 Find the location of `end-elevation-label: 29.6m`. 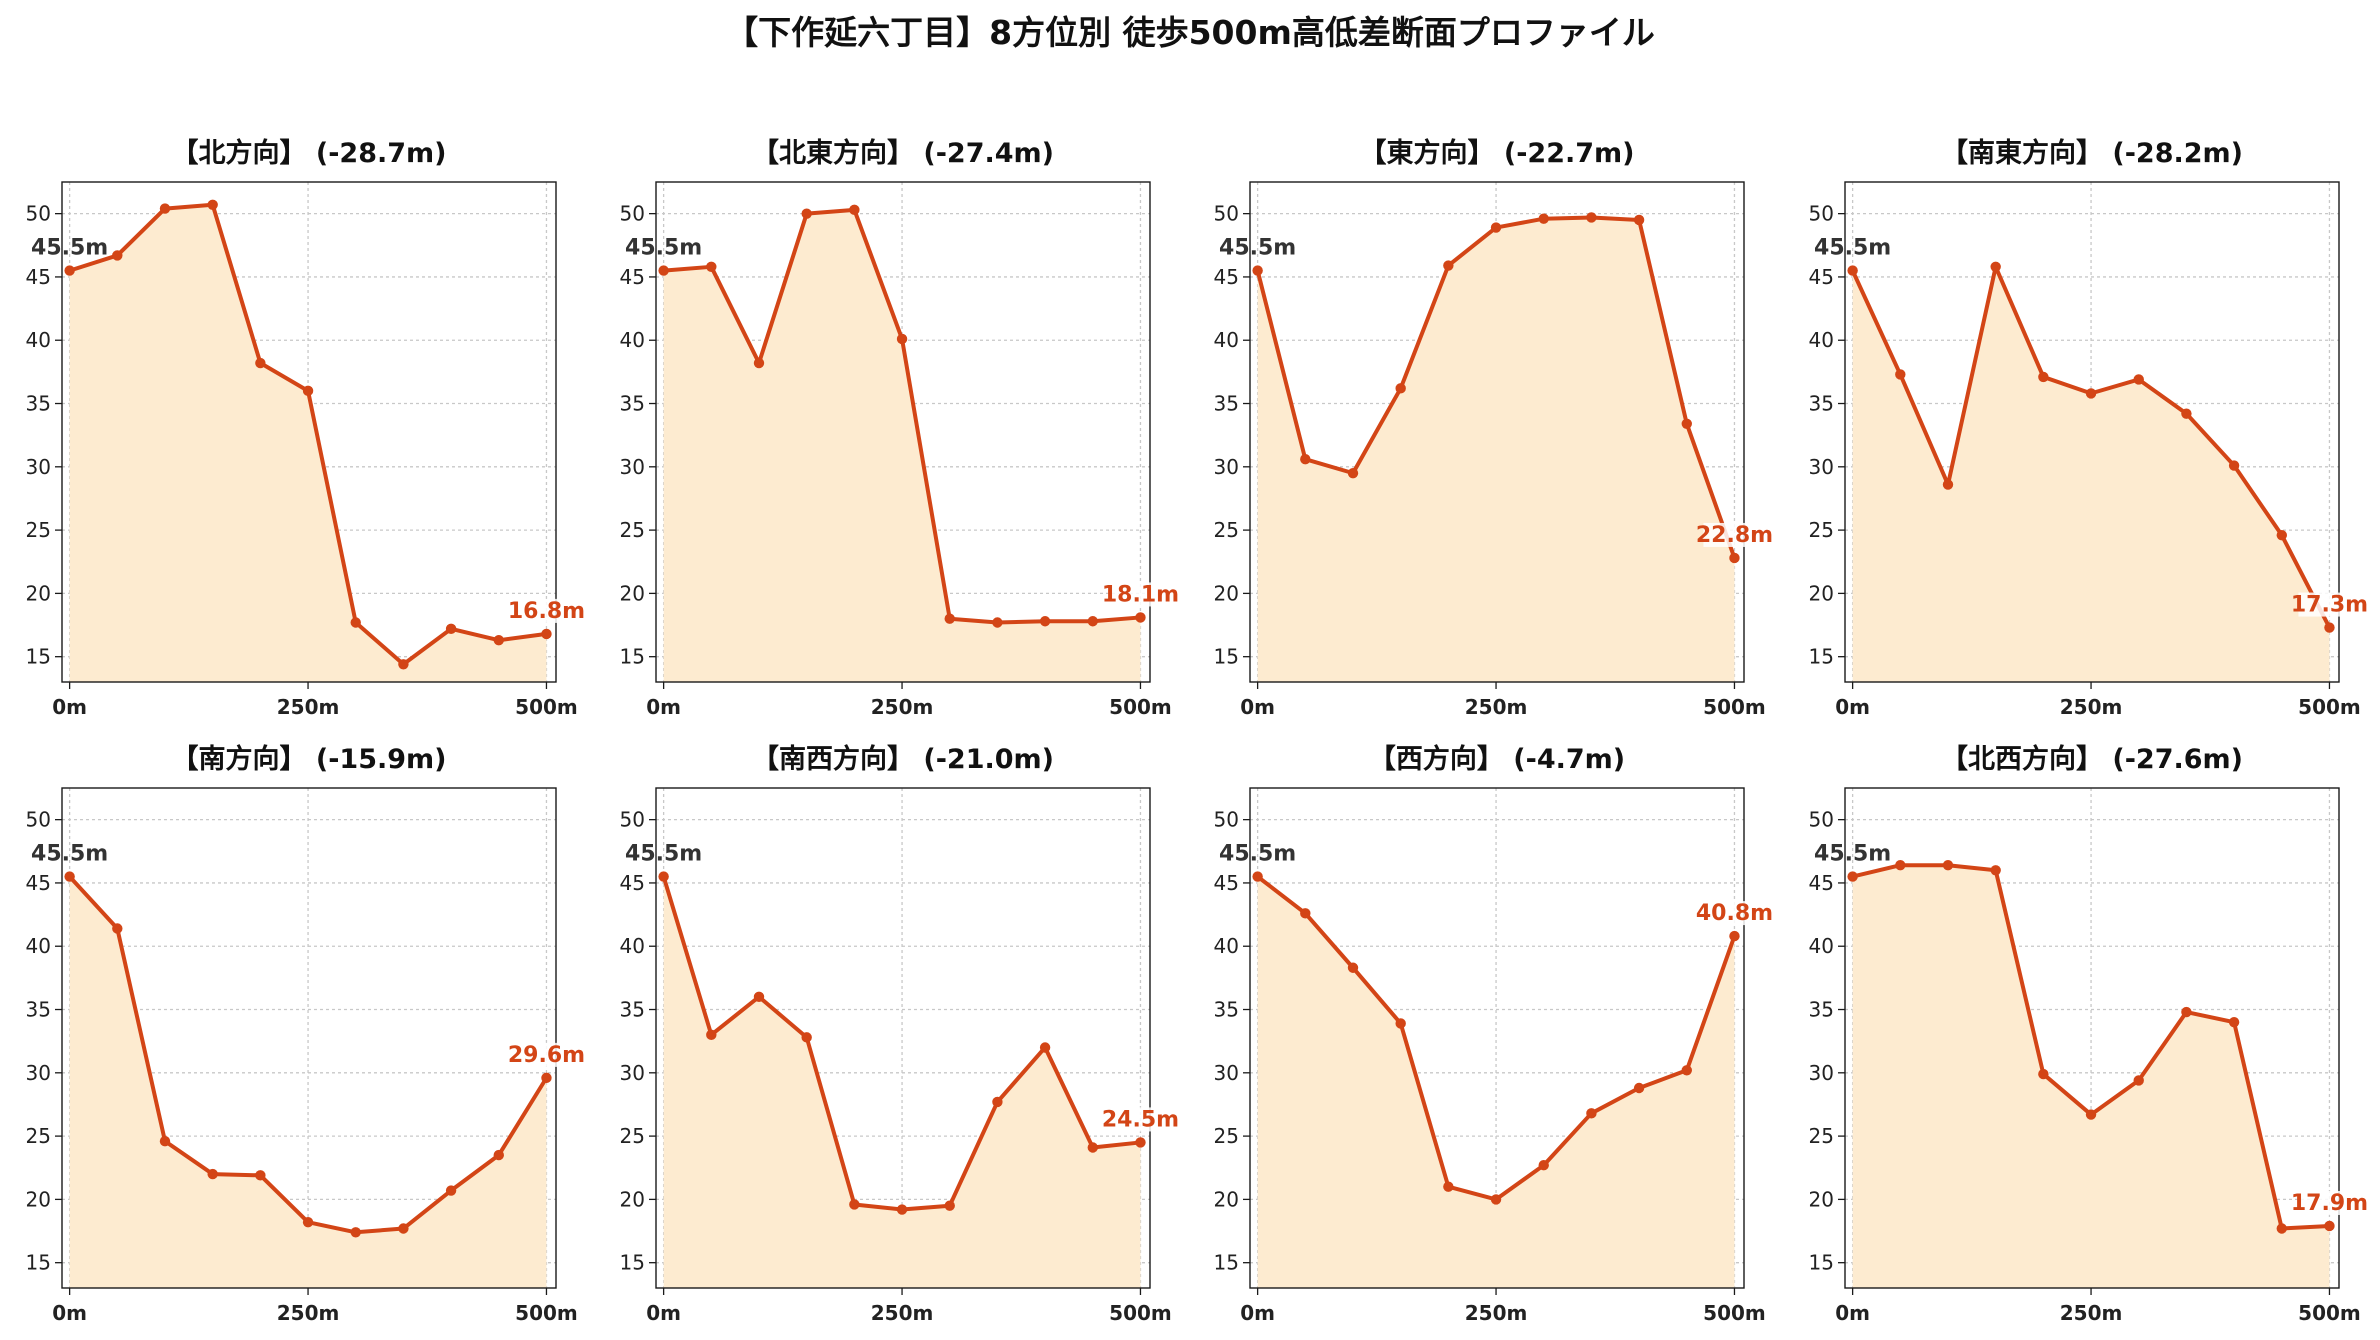

end-elevation-label: 29.6m is located at coordinates (546, 1055).